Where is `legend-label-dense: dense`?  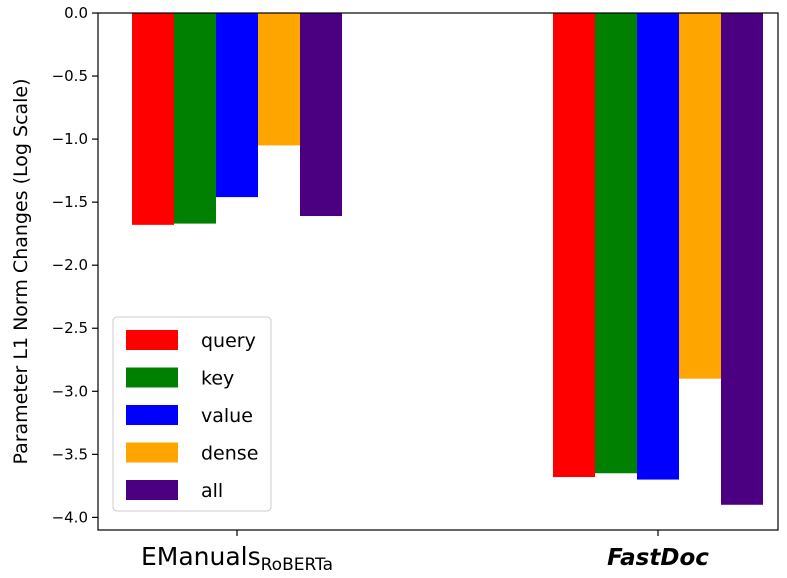
legend-label-dense: dense is located at coordinates (229, 454).